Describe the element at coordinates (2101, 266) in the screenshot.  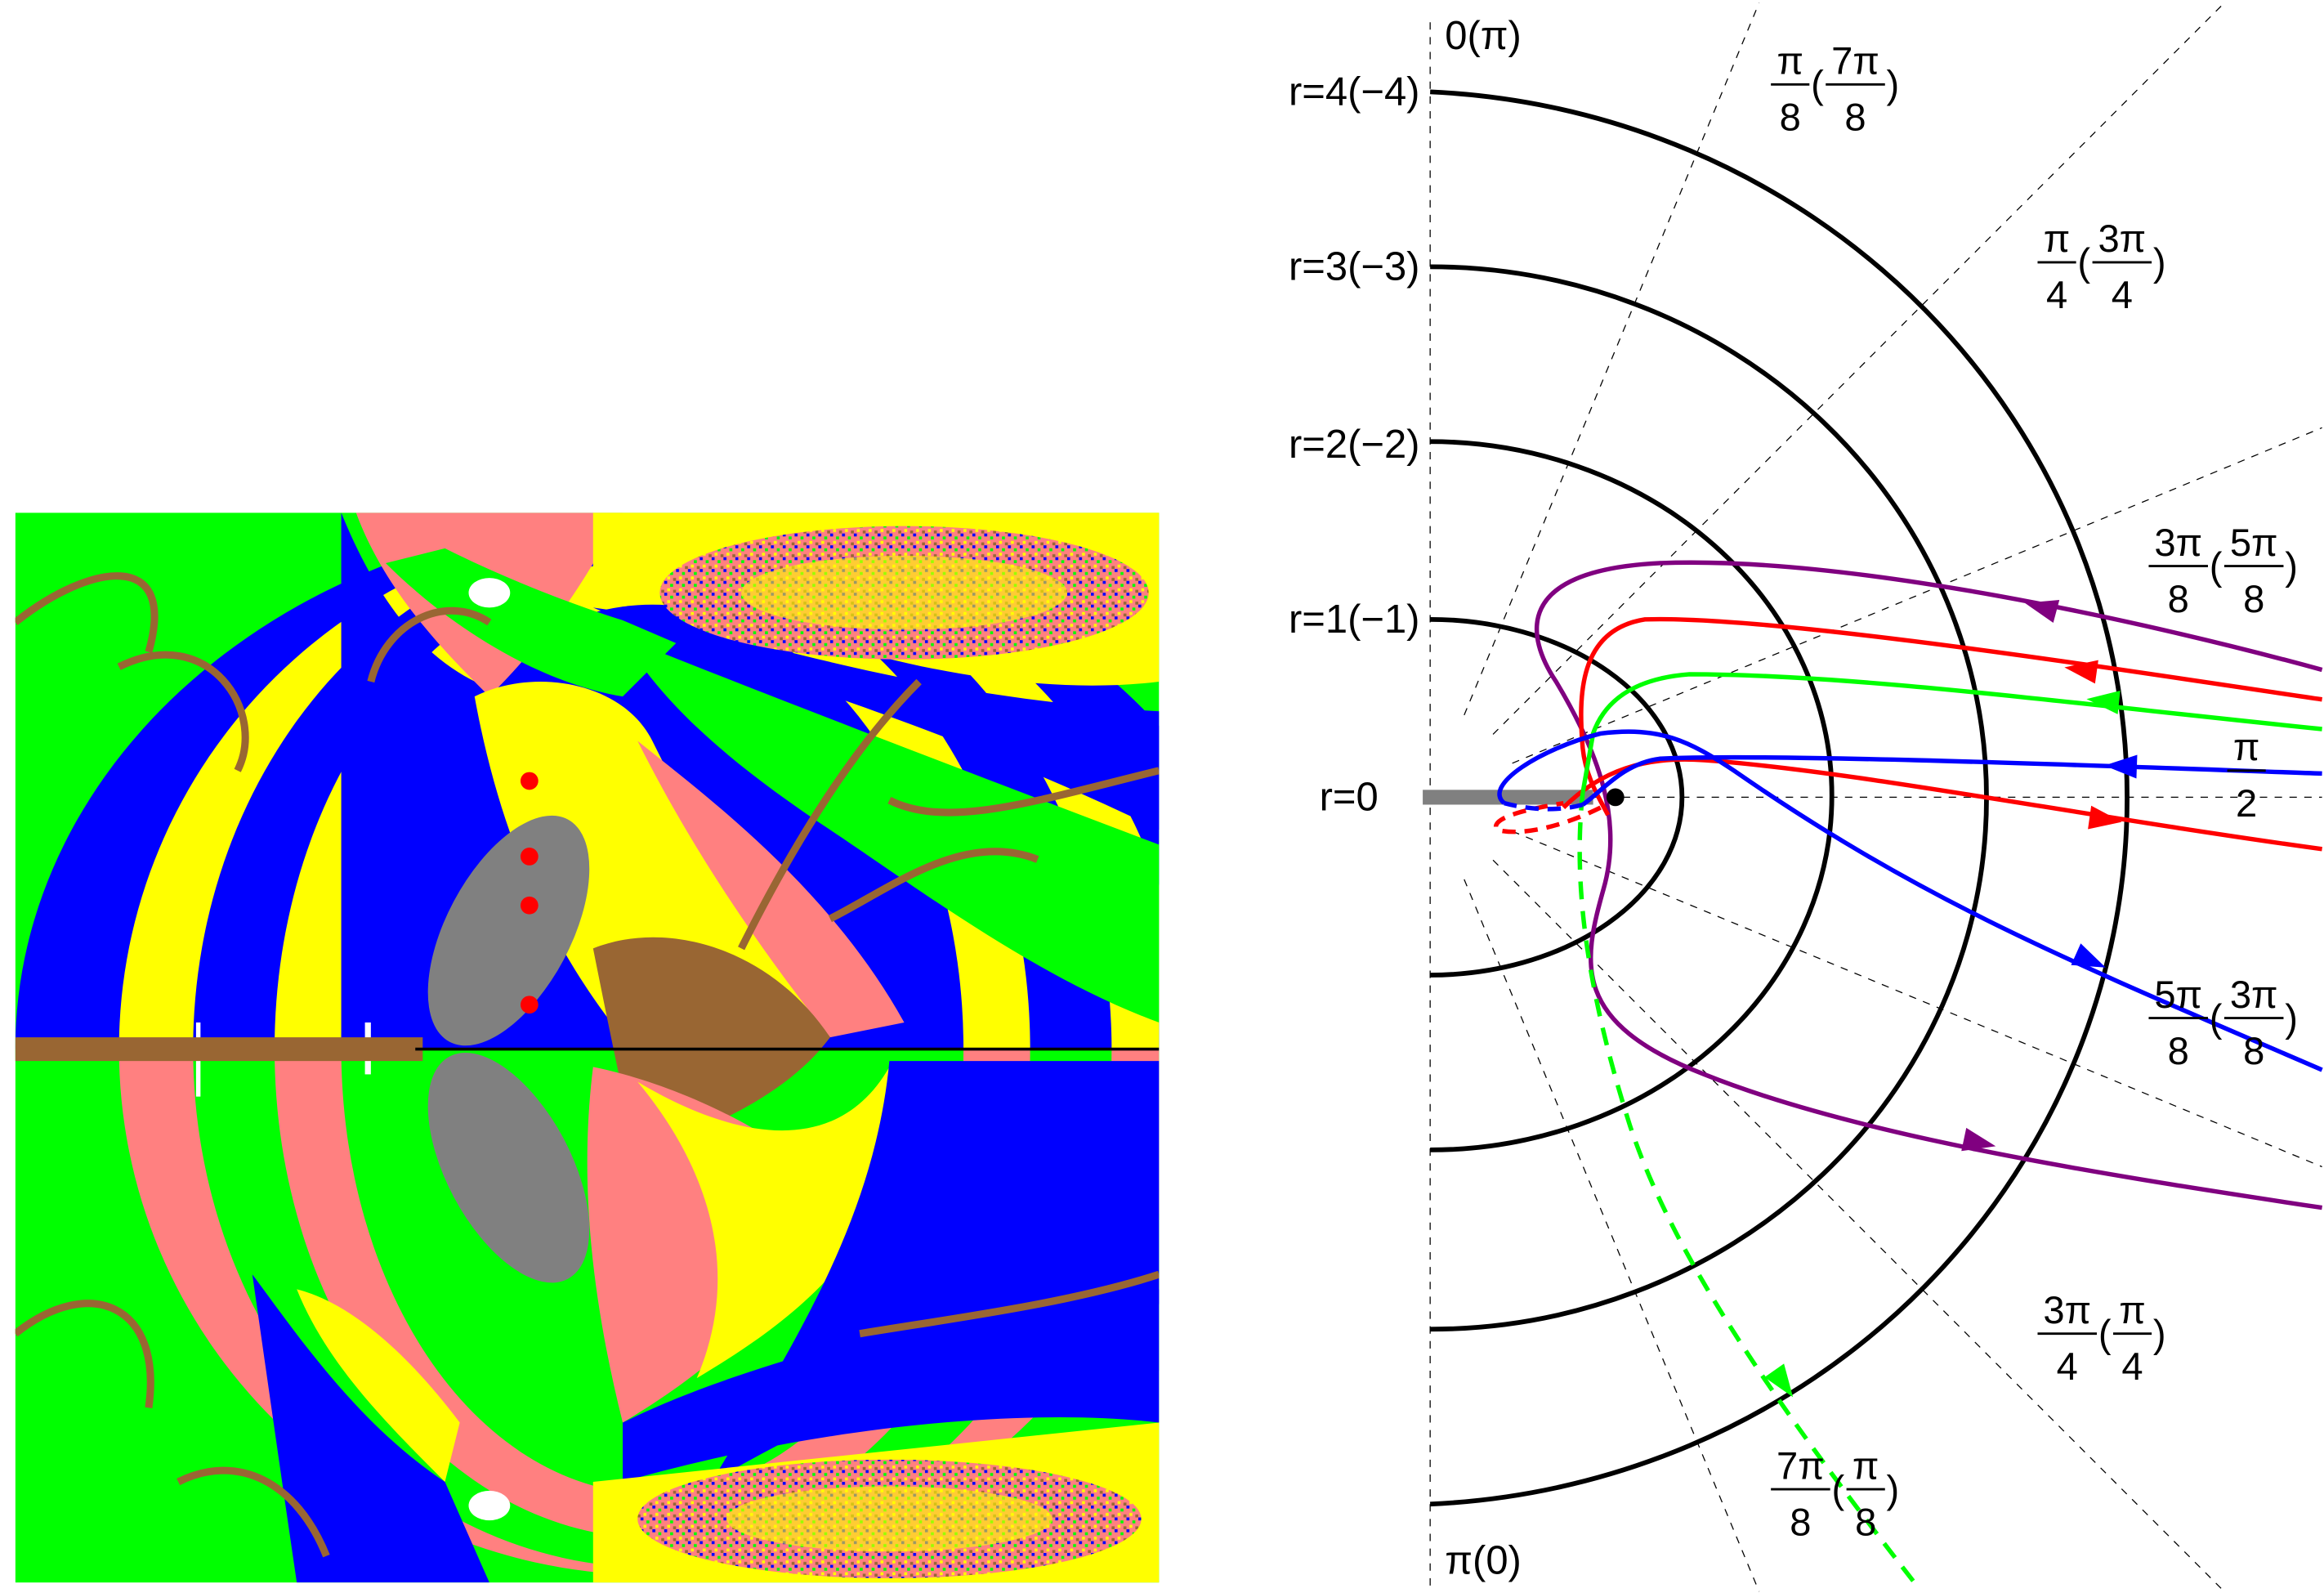
I see `angle-label: π4(3π4)` at that location.